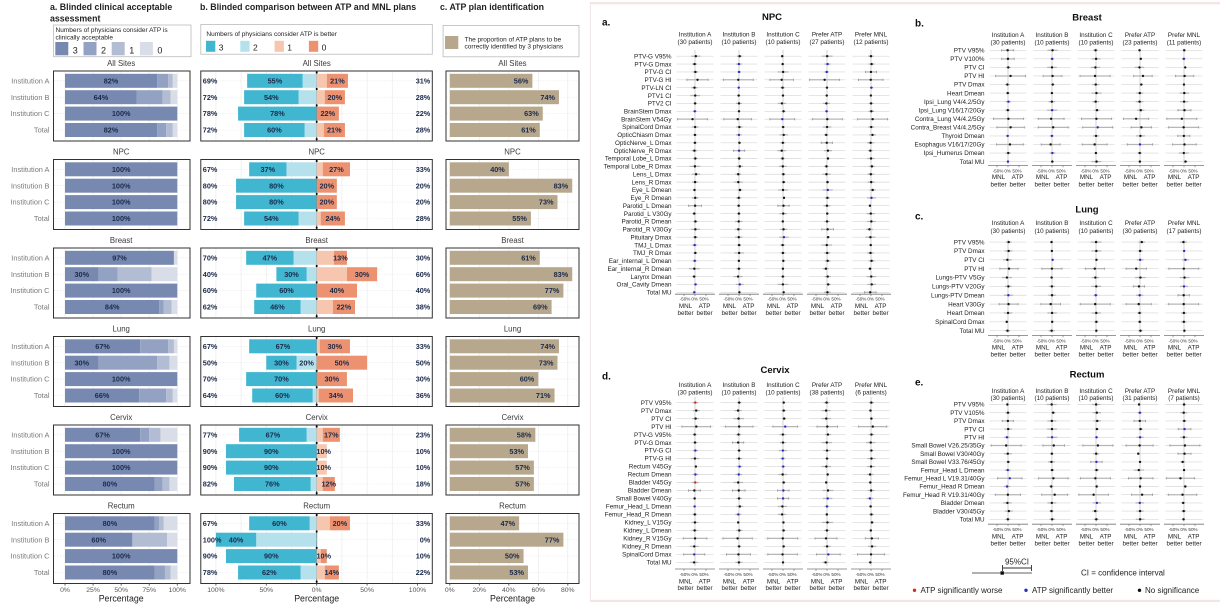 This screenshot has height=609, width=1220. I want to click on svg-text: Total MU, so click(972, 331).